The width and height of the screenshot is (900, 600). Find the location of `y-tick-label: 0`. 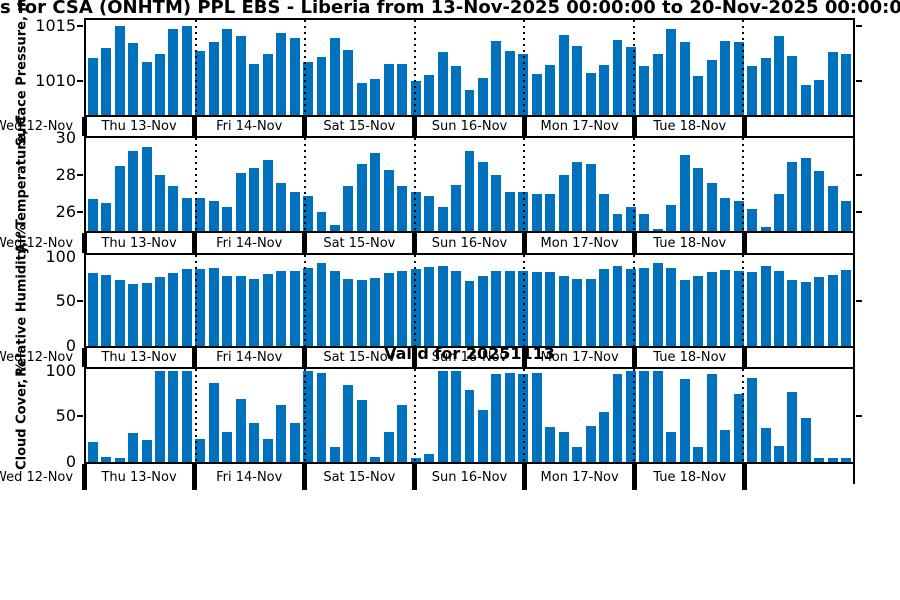

y-tick-label: 0 is located at coordinates (70, 461).